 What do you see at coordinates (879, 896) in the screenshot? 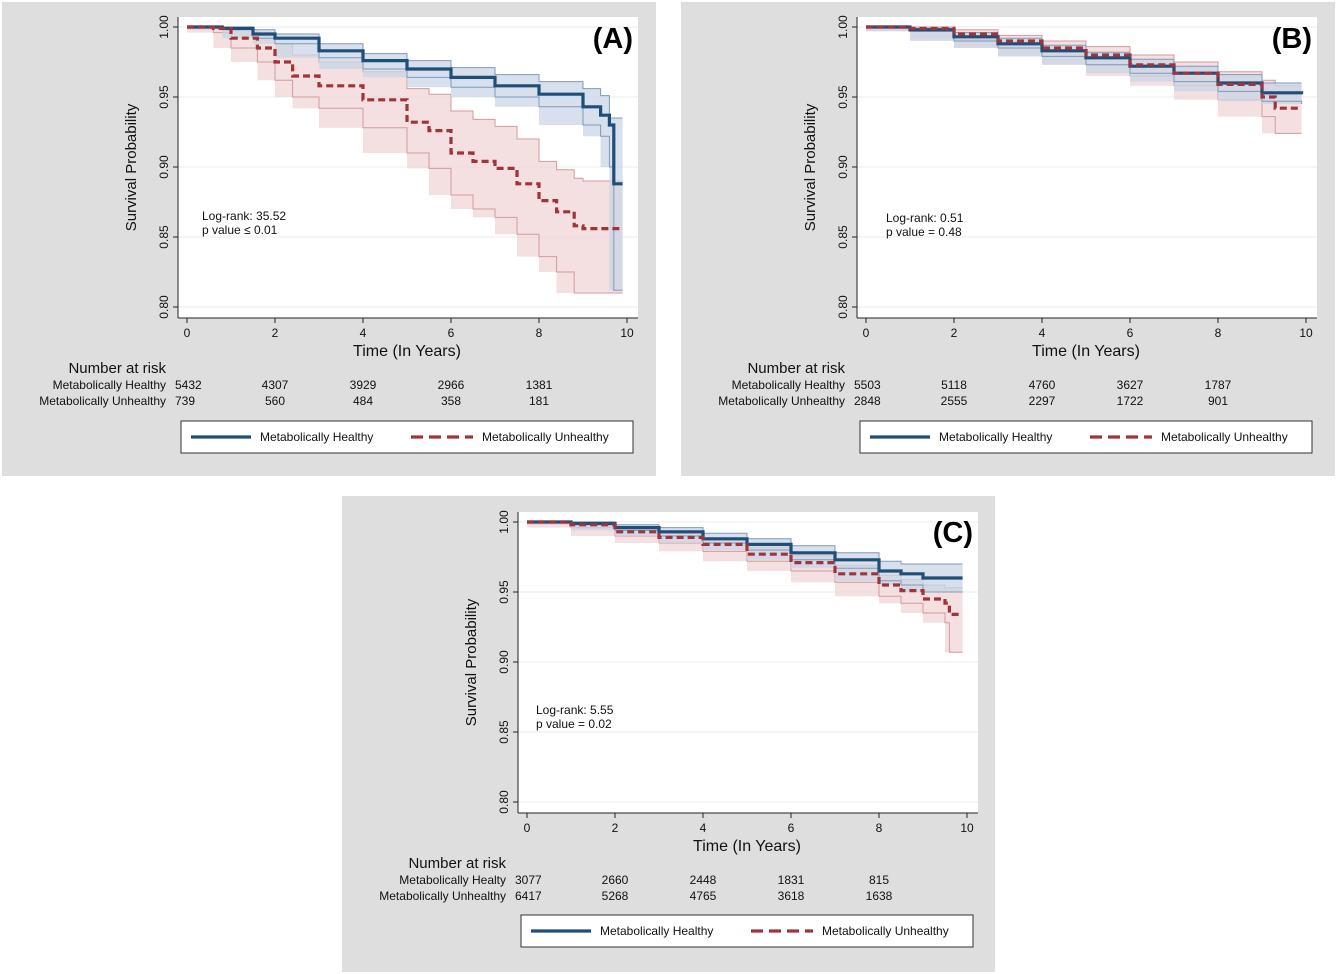
I see `risk-value: 1638` at bounding box center [879, 896].